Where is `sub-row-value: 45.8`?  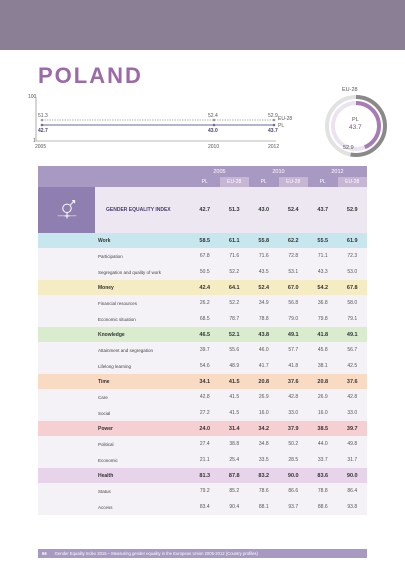 sub-row-value: 45.8 is located at coordinates (322, 350).